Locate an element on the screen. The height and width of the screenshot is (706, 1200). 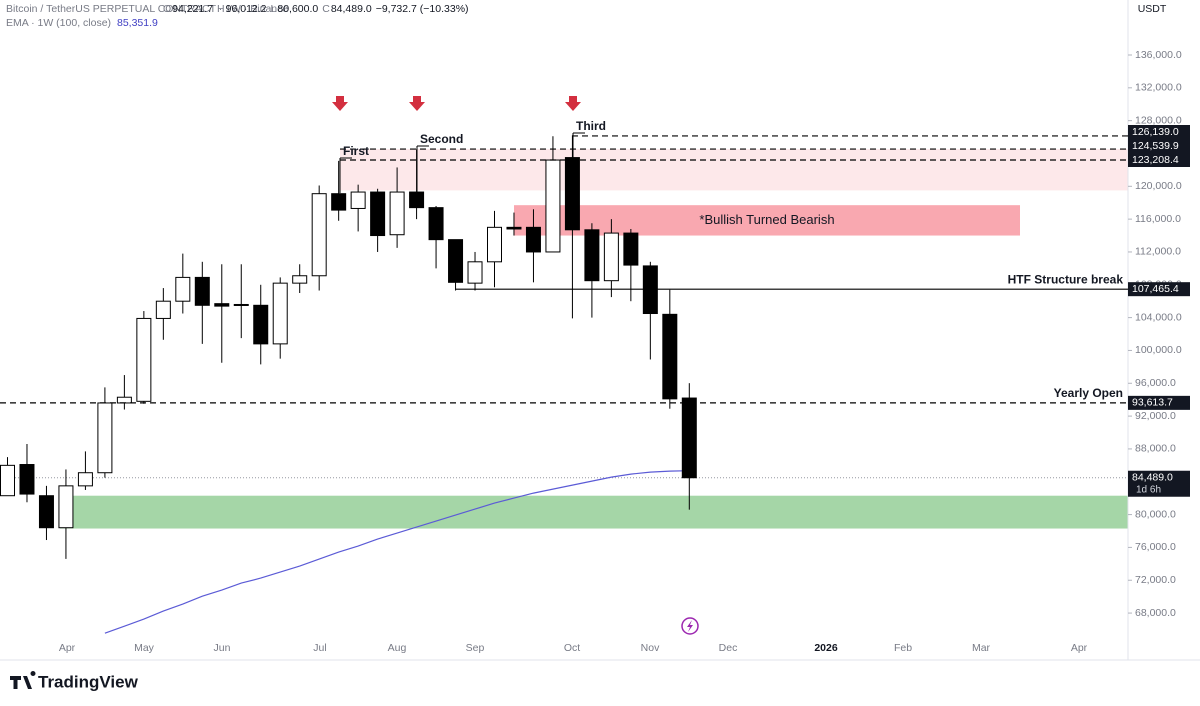
brand: TradingView is located at coordinates (88, 681).